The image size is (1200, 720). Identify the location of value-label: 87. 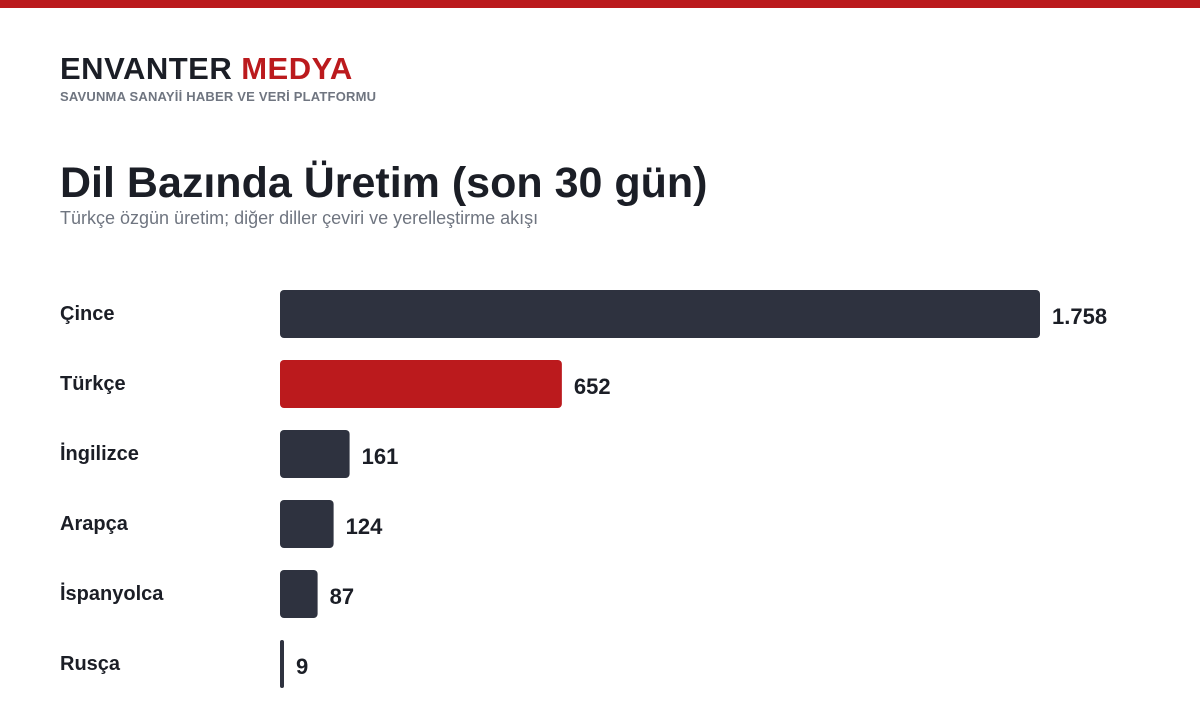
(342, 596).